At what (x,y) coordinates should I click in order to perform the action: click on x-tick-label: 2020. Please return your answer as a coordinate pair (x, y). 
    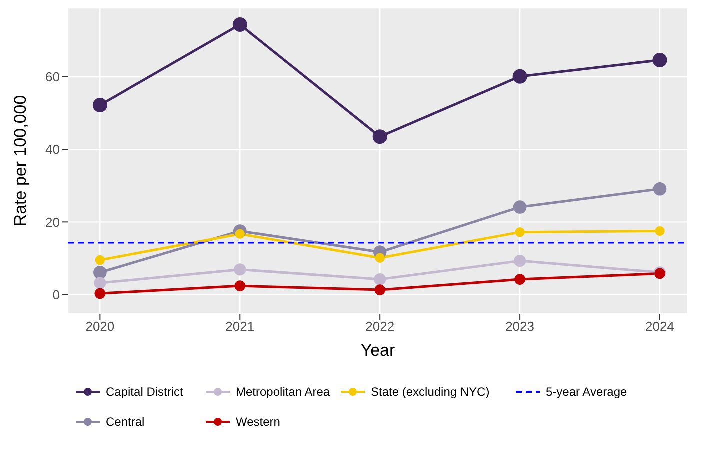
    Looking at the image, I should click on (100, 326).